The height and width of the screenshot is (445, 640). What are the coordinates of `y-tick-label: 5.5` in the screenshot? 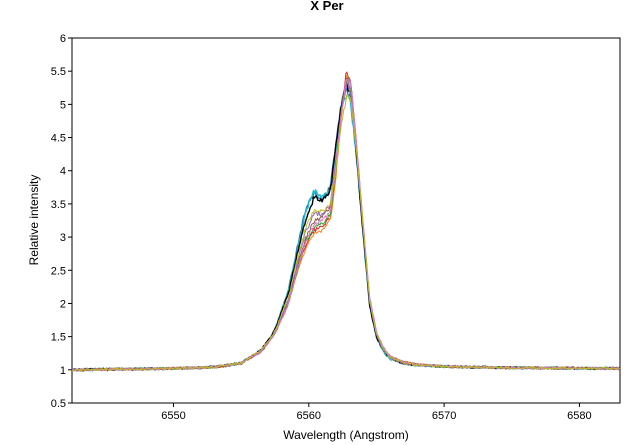 It's located at (58, 72).